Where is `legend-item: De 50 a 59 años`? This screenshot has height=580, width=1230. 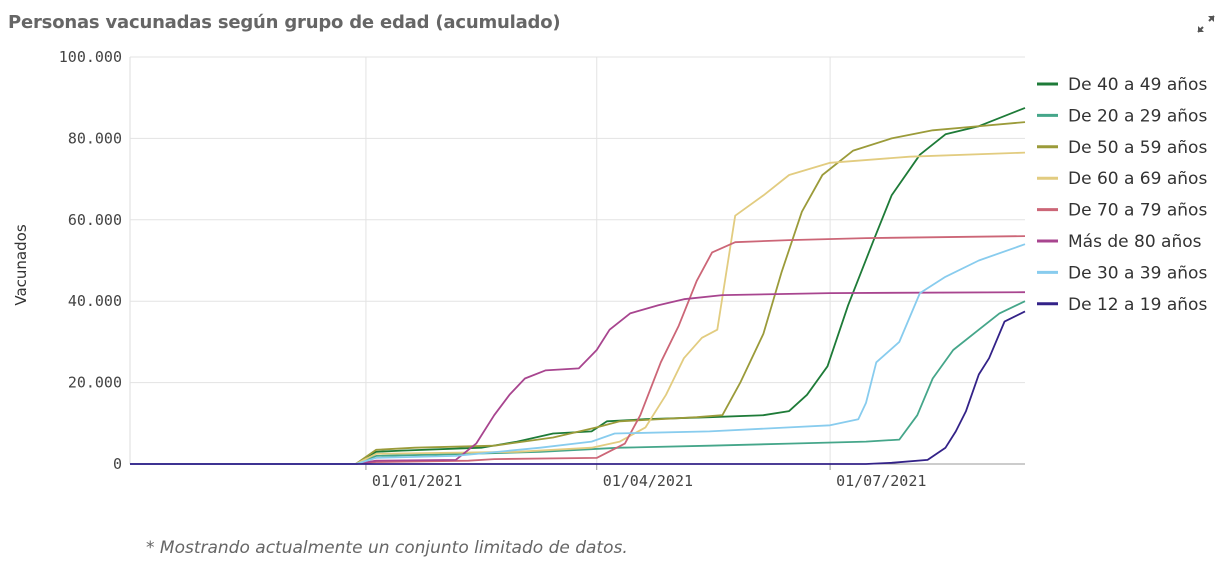
legend-item: De 50 a 59 años is located at coordinates (1137, 148).